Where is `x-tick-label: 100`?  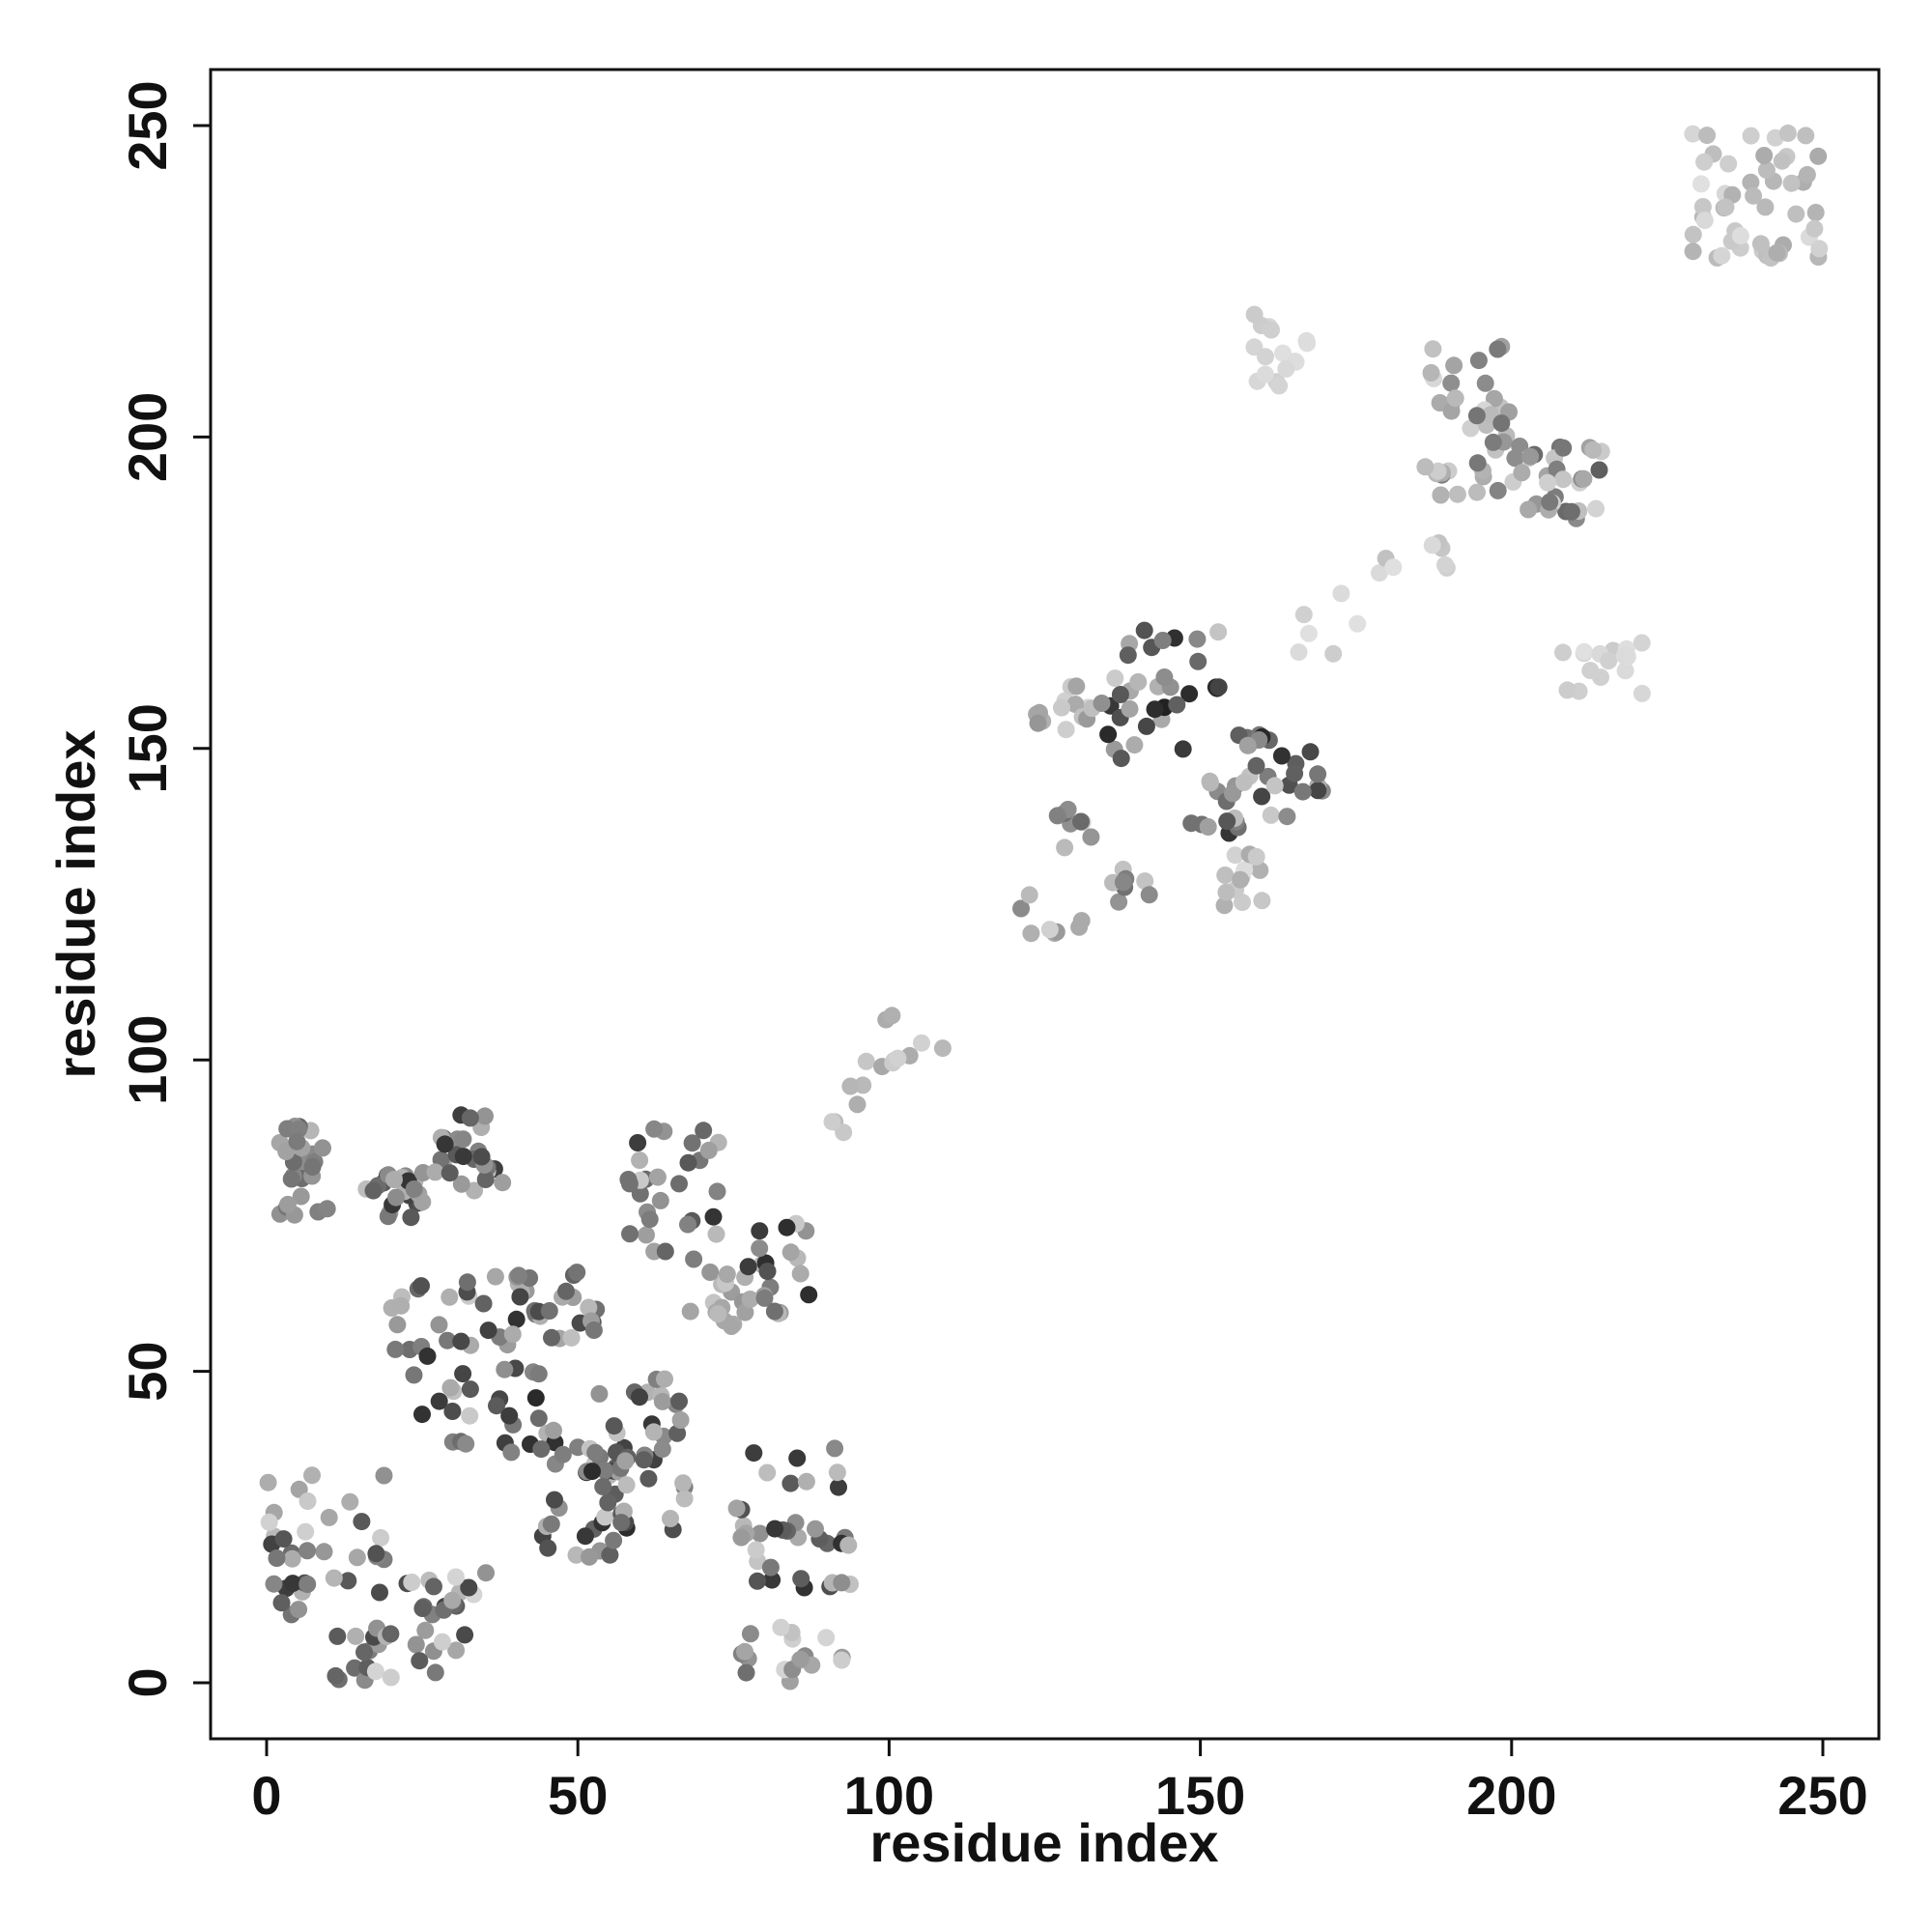 x-tick-label: 100 is located at coordinates (889, 1795).